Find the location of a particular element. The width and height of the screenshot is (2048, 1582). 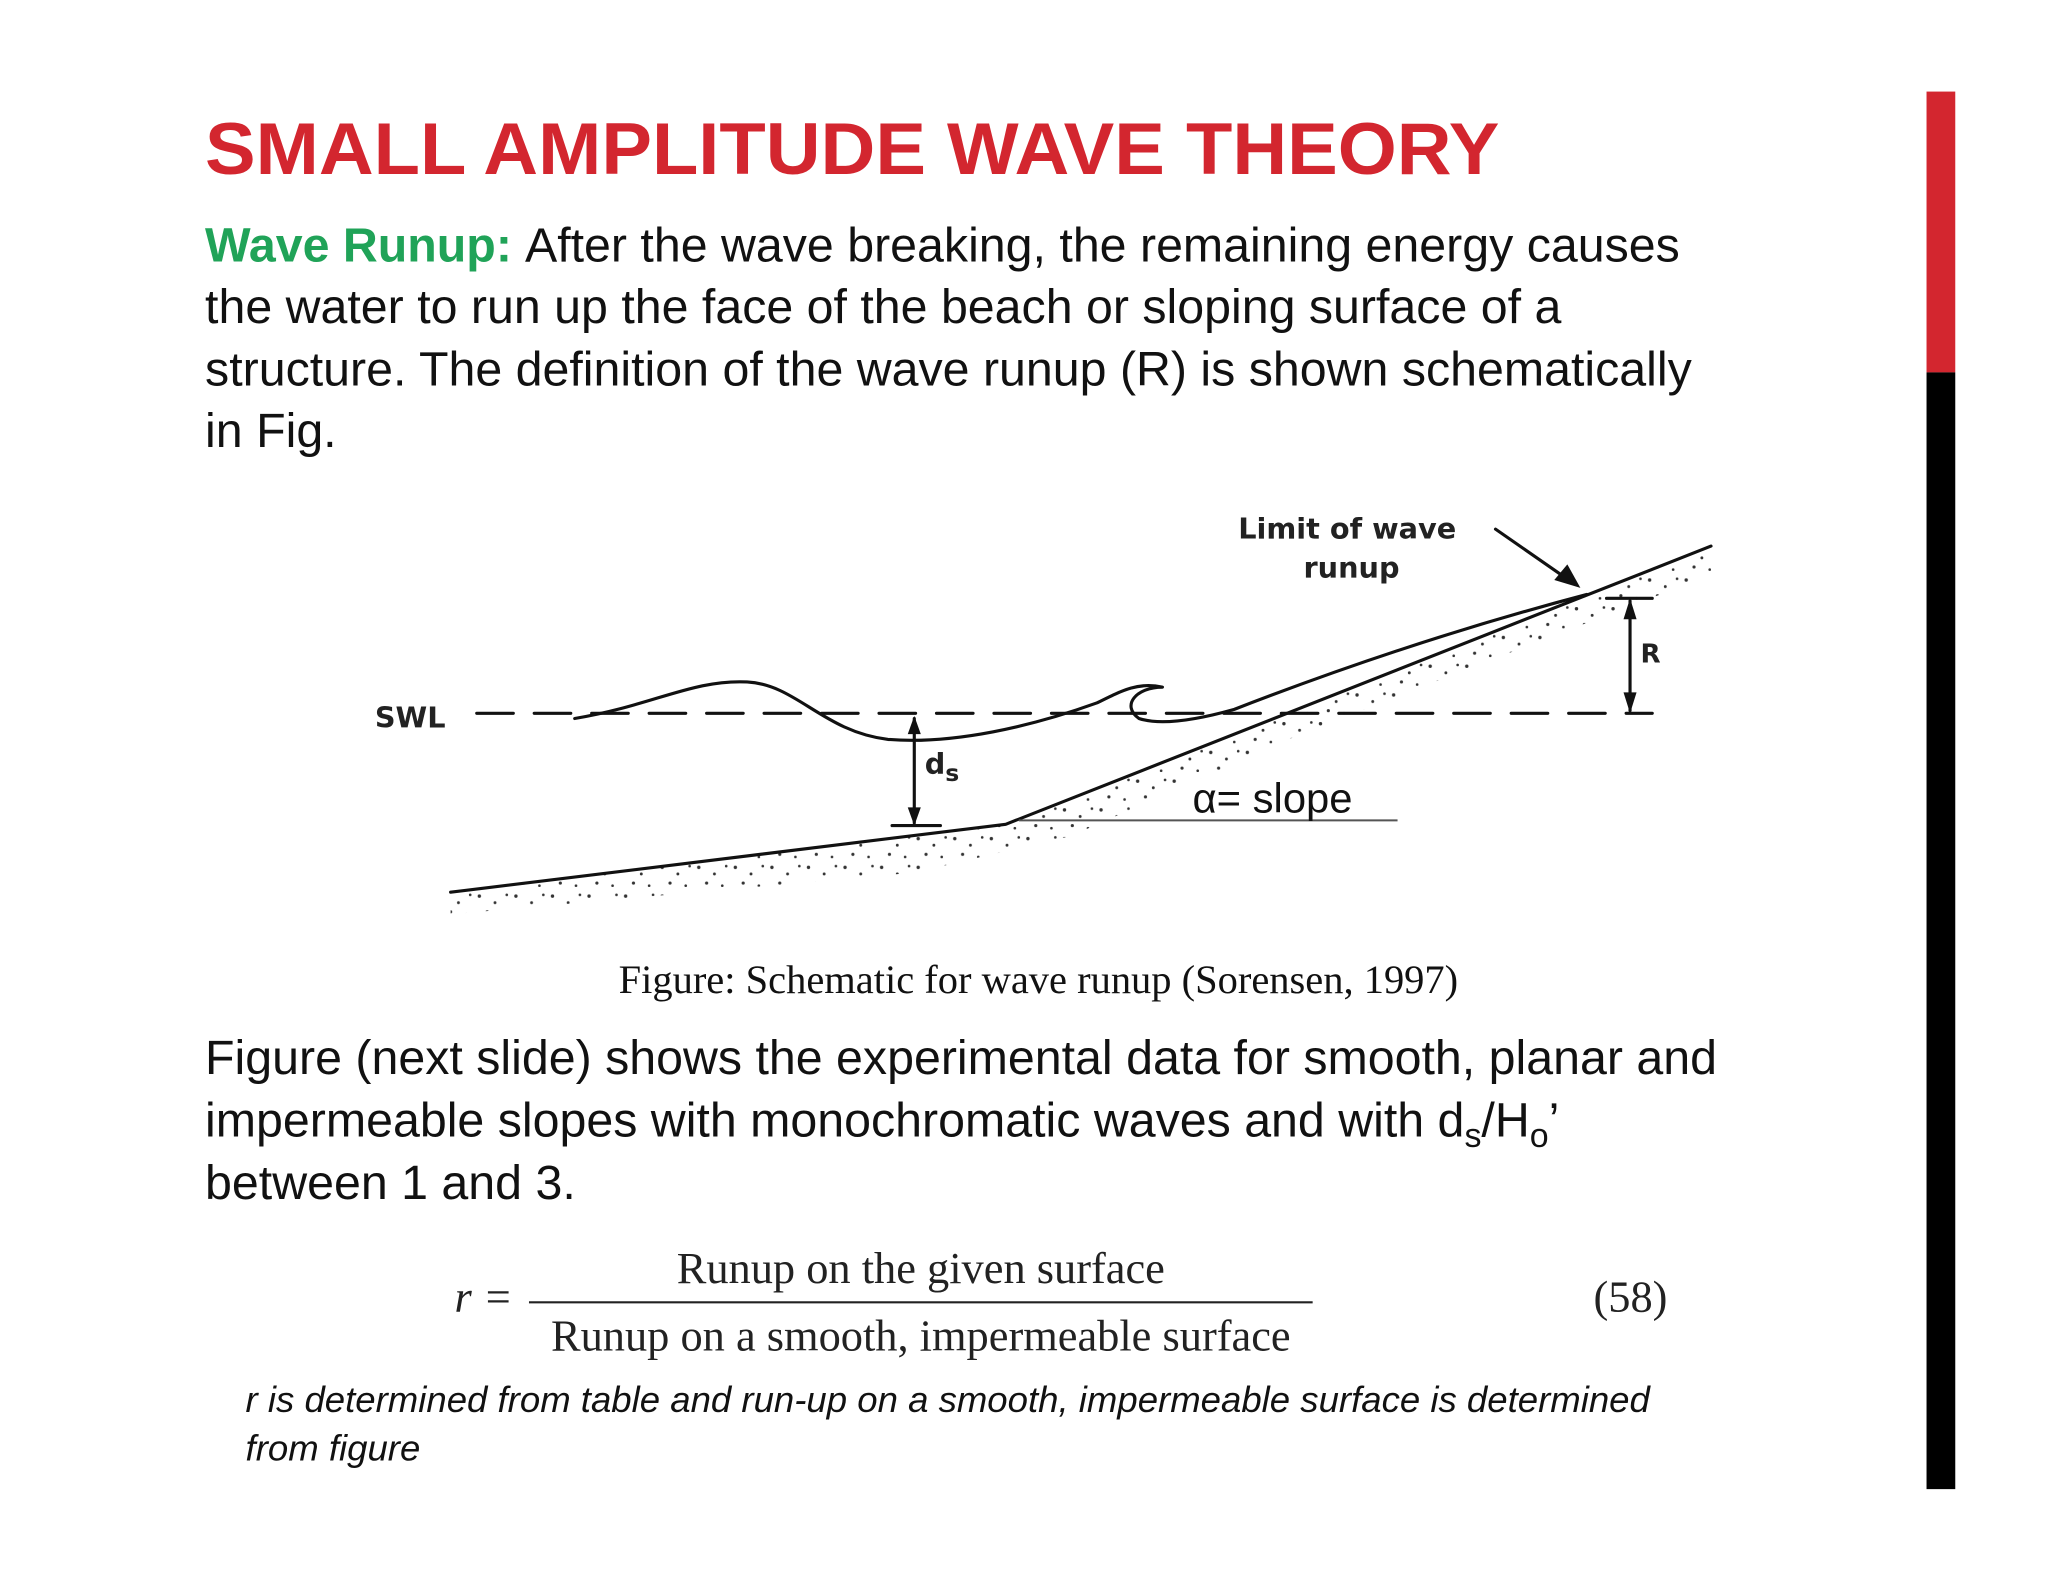

slope-label: α= slope is located at coordinates (1272, 798).